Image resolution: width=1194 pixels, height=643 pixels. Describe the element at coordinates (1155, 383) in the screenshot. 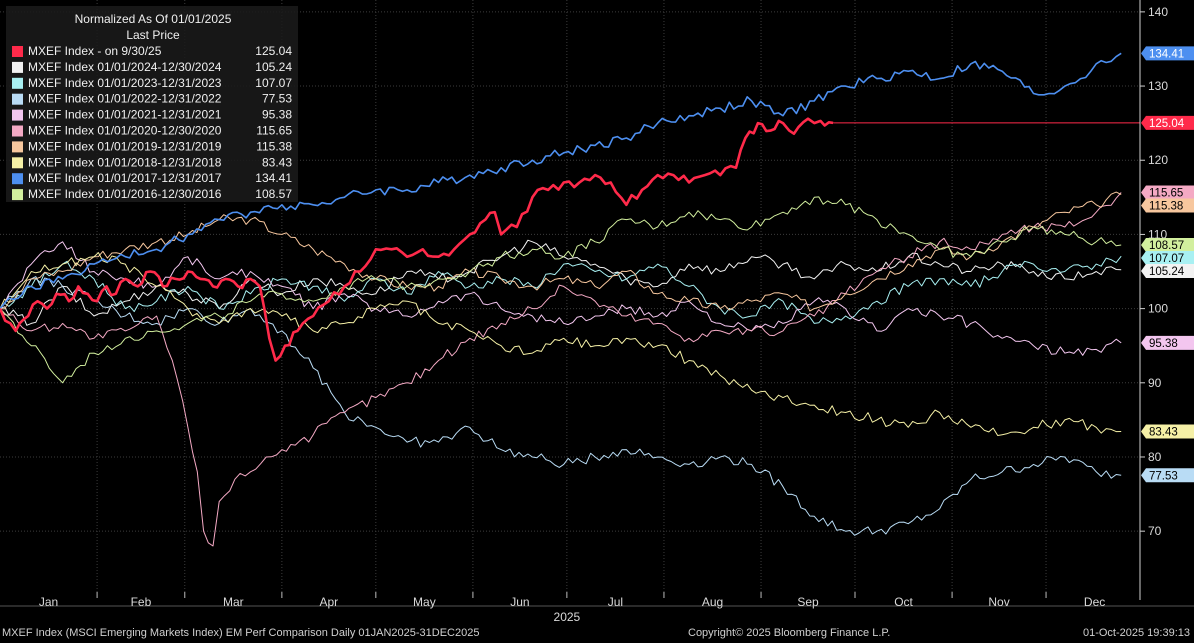

I see `y-tick-label-90: 90` at that location.